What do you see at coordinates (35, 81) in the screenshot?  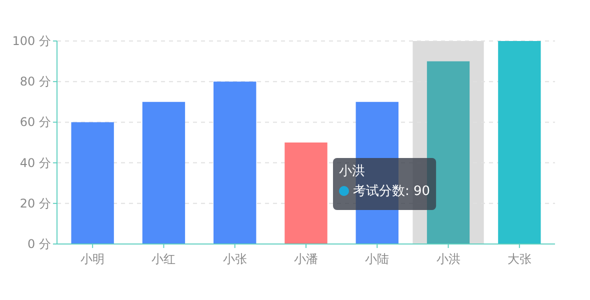 I see `y-tick-label: 80 分` at bounding box center [35, 81].